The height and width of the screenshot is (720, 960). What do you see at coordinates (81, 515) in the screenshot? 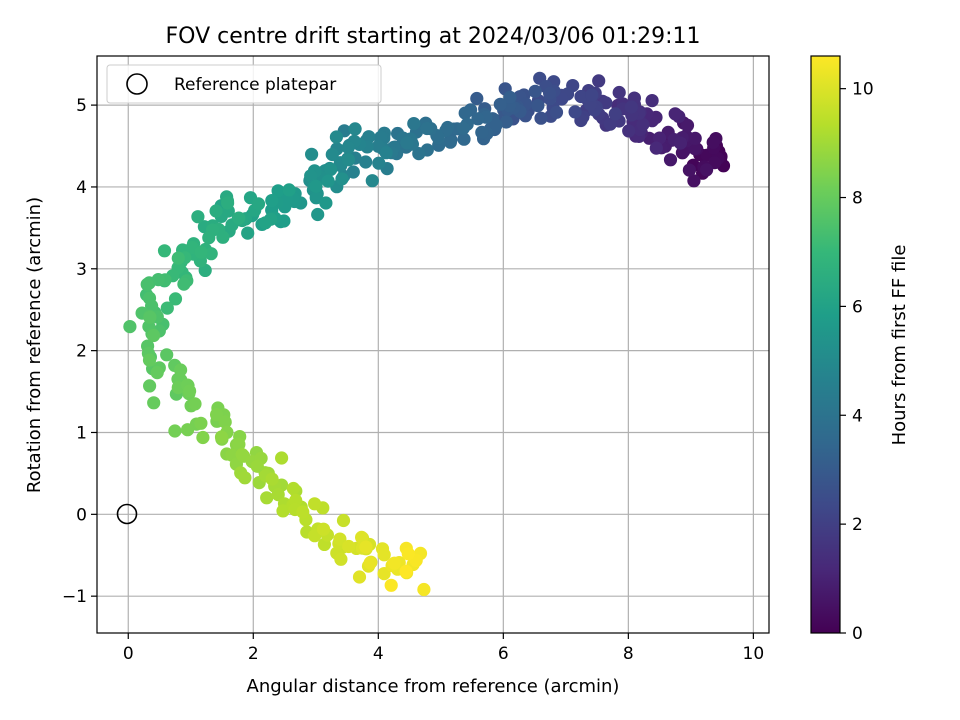
I see `y-tick-label: 0` at bounding box center [81, 515].